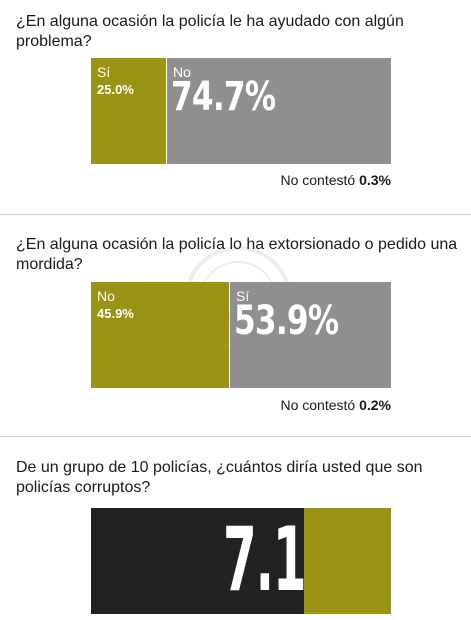 The width and height of the screenshot is (471, 620). What do you see at coordinates (375, 180) in the screenshot?
I see `no-answer-value: 0.3%` at bounding box center [375, 180].